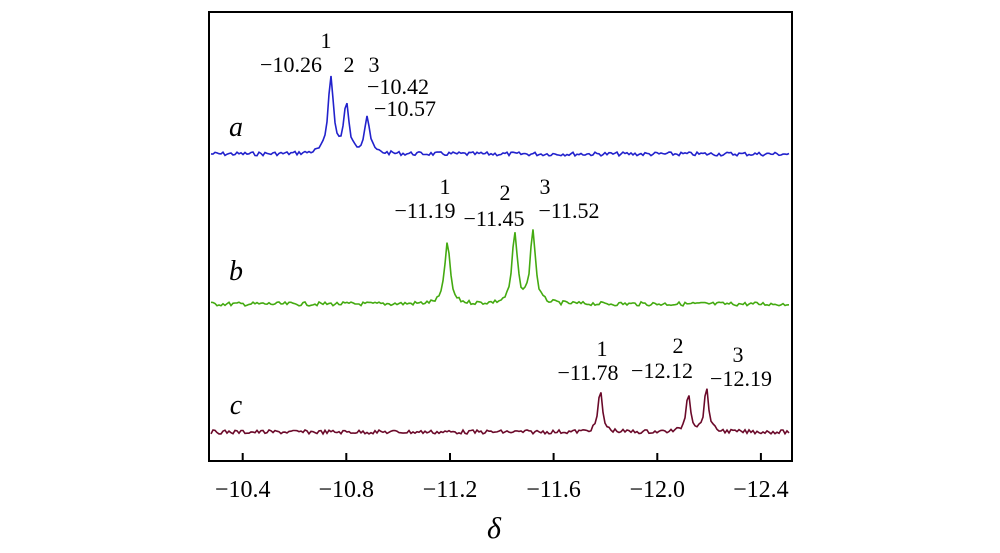  What do you see at coordinates (761, 490) in the screenshot?
I see `x-tick-label: −12.4` at bounding box center [761, 490].